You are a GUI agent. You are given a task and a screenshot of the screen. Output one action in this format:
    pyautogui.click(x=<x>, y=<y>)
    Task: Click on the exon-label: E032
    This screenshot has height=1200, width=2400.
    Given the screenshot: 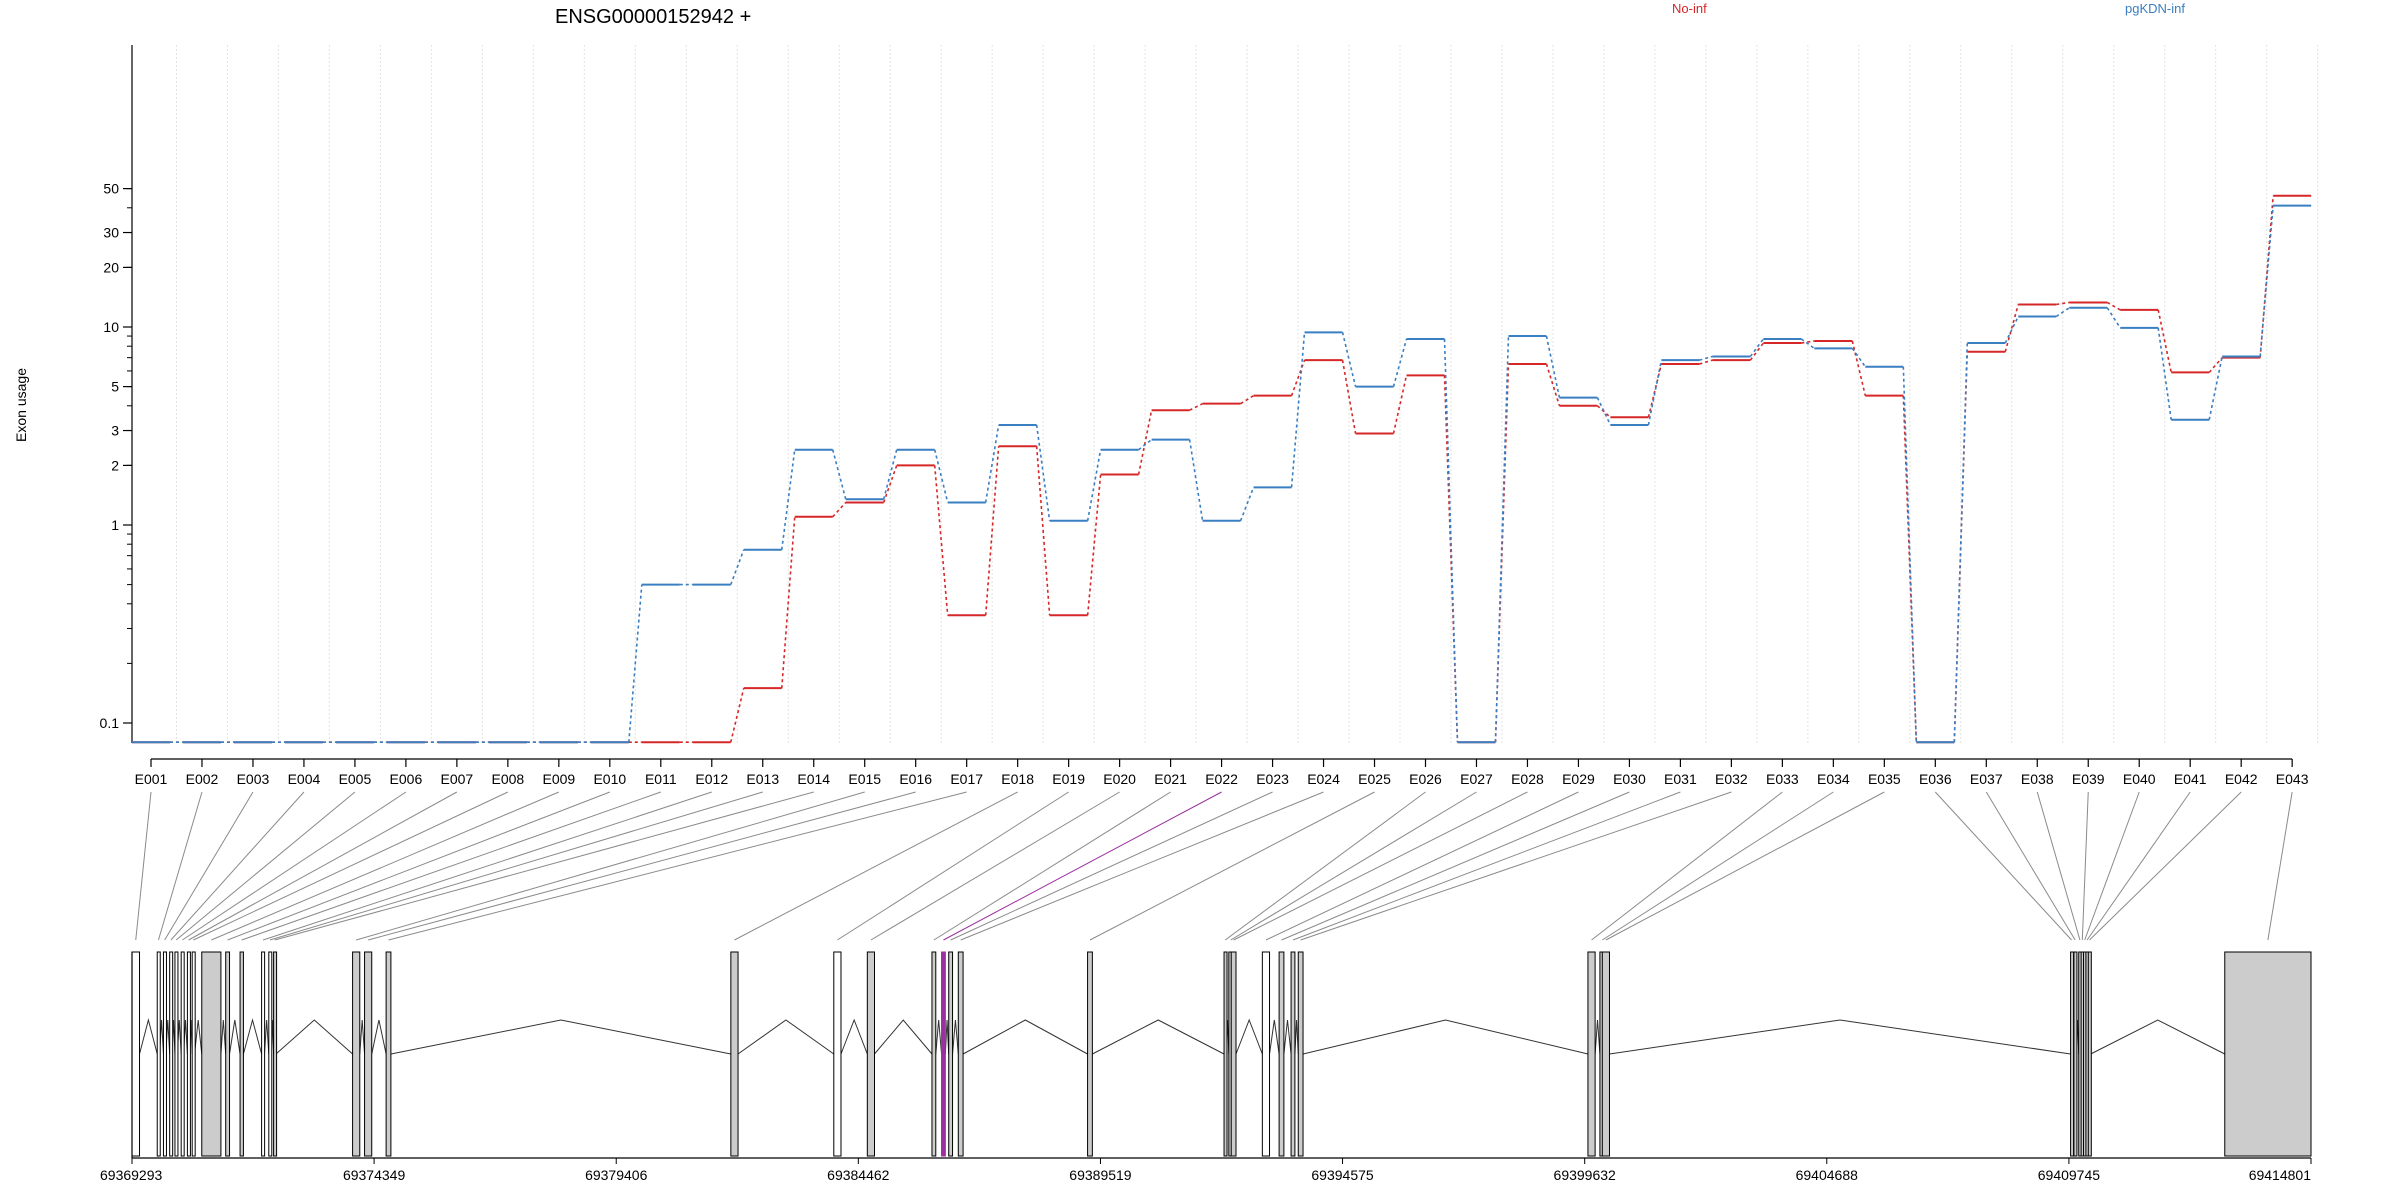 What is the action you would take?
    pyautogui.click(x=1731, y=779)
    